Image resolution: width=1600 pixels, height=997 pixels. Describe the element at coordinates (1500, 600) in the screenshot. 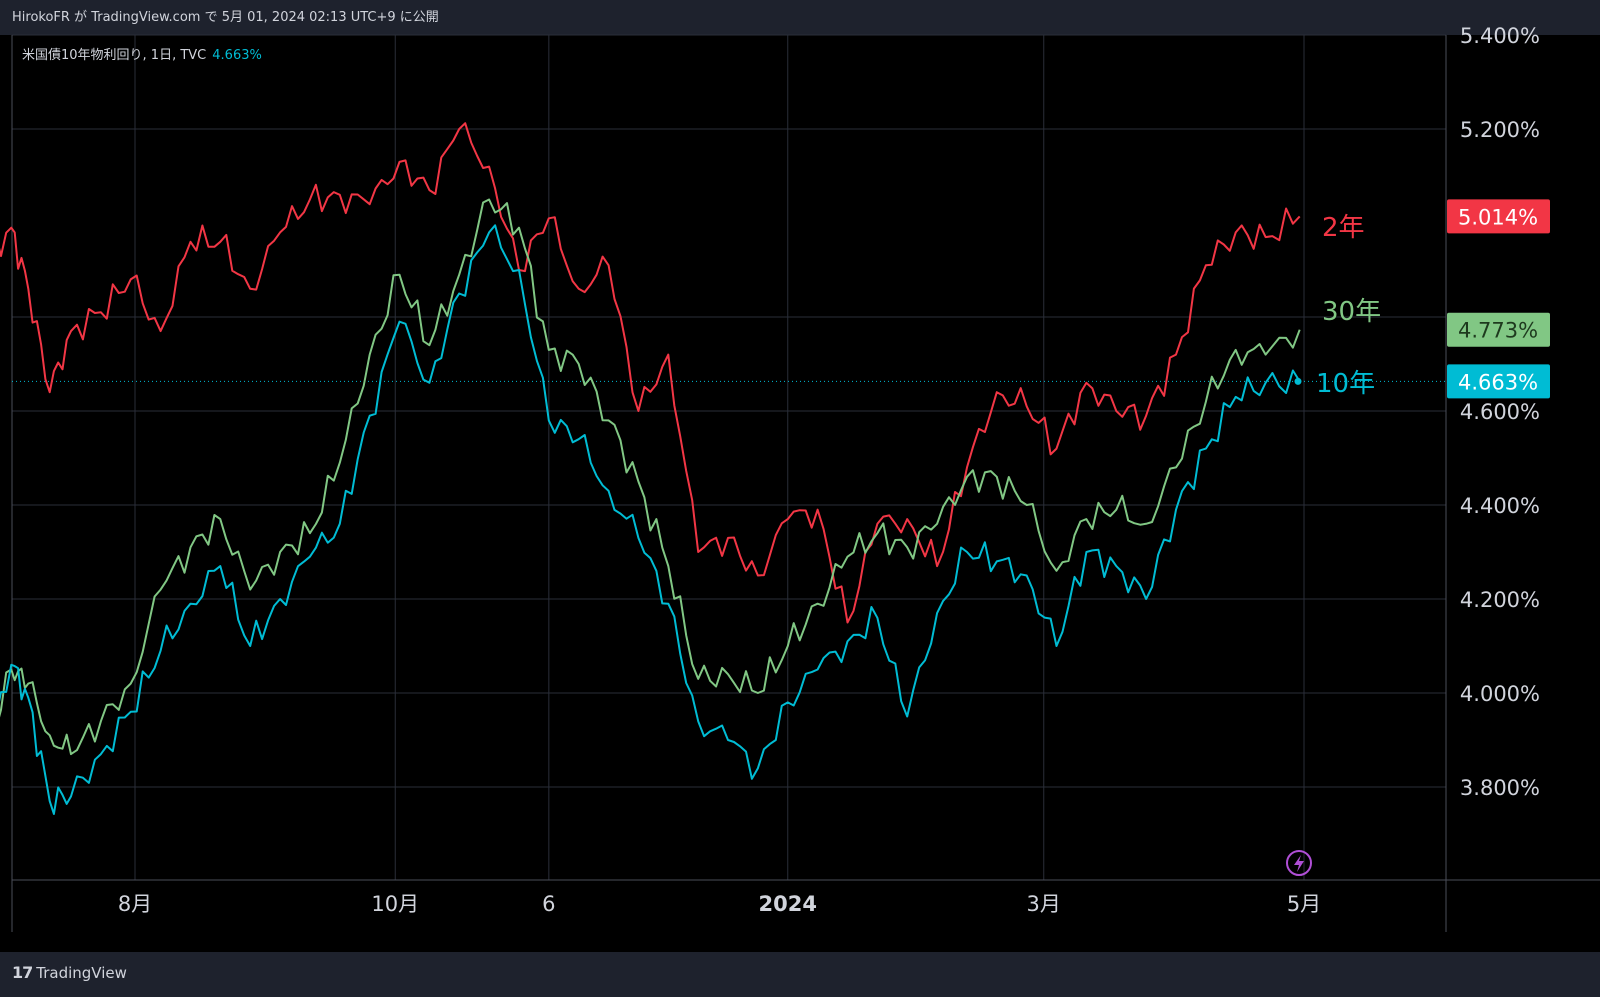

I see `y-tick-label: 4.200%` at that location.